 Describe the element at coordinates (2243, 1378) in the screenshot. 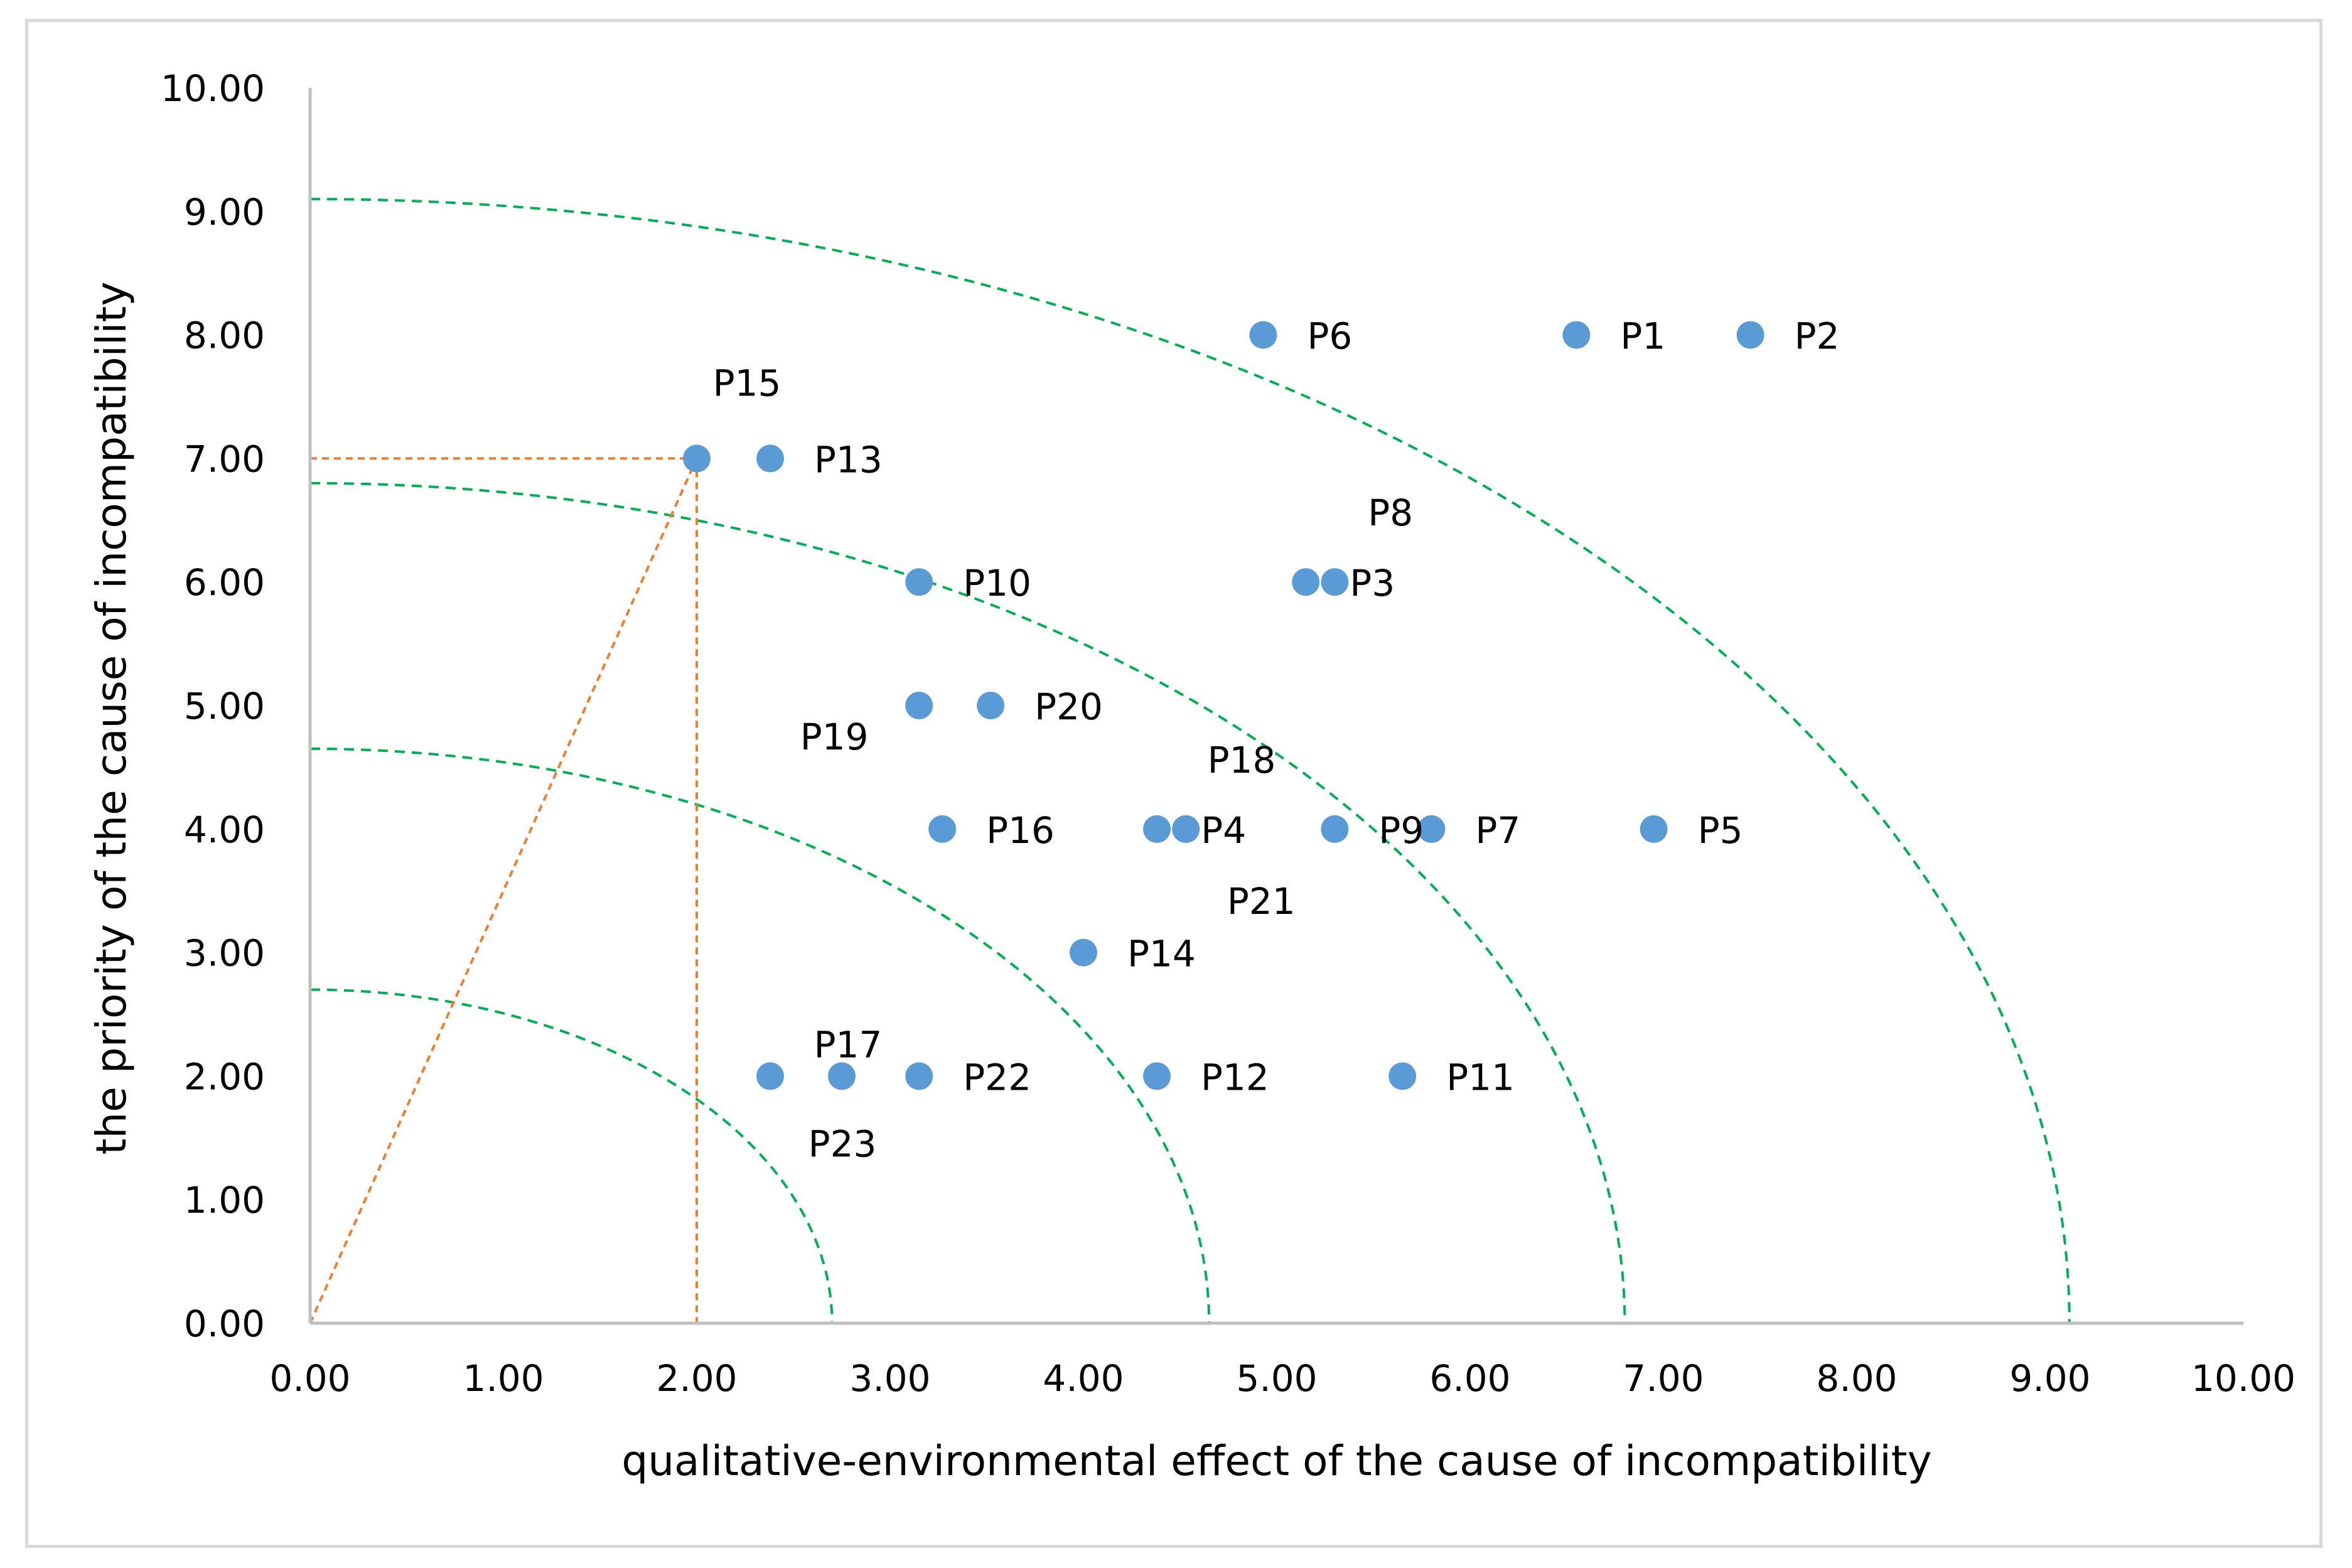

I see `x-tick-label: 10.00` at that location.